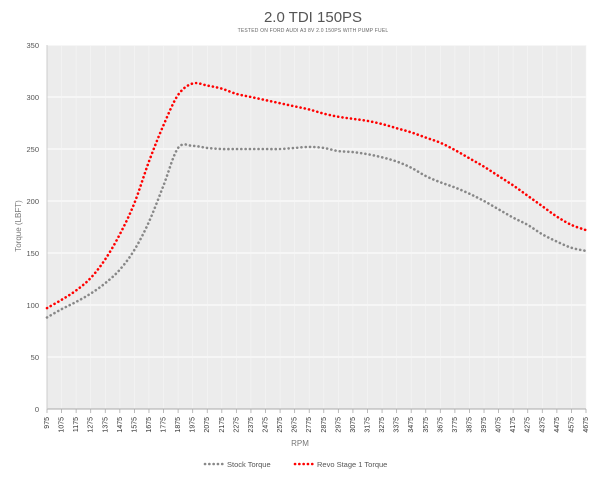 Image resolution: width=600 pixels, height=478 pixels. Describe the element at coordinates (91, 425) in the screenshot. I see `x-tick-label: 1275` at that location.